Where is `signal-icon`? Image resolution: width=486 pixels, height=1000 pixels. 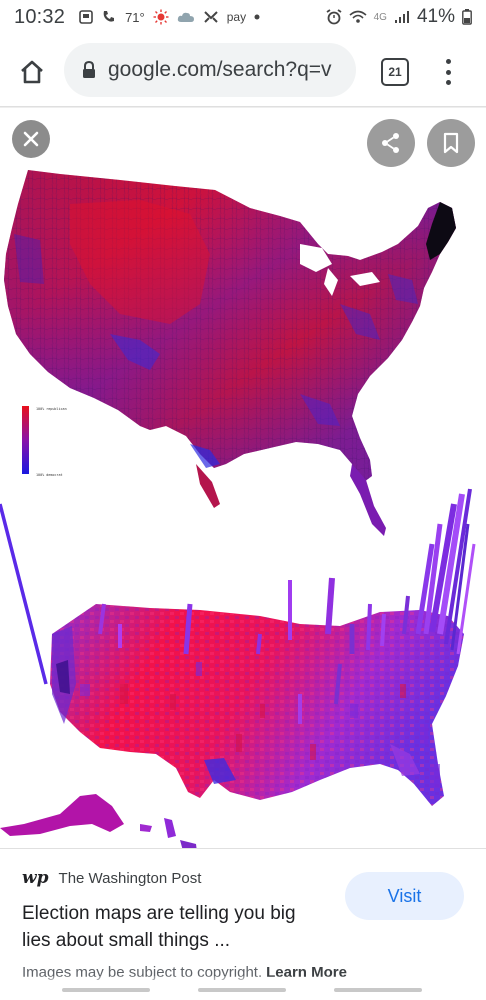
signal-icon is located at coordinates (402, 17).